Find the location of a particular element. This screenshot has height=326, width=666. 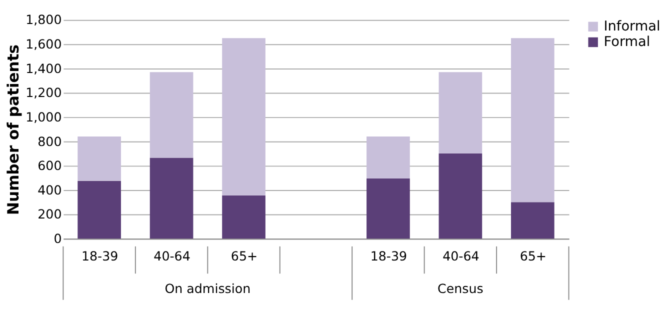

y-tick-label: 800 is located at coordinates (50, 141).